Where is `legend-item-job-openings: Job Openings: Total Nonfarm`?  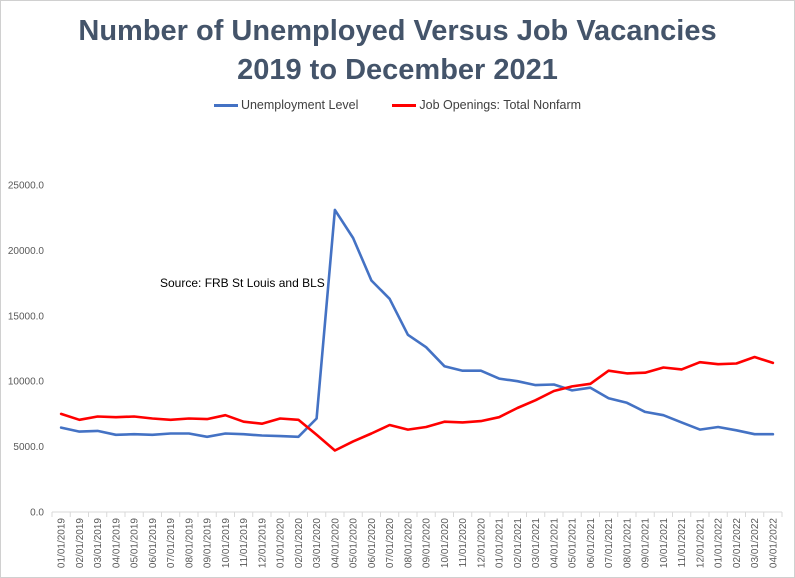 legend-item-job-openings: Job Openings: Total Nonfarm is located at coordinates (486, 105).